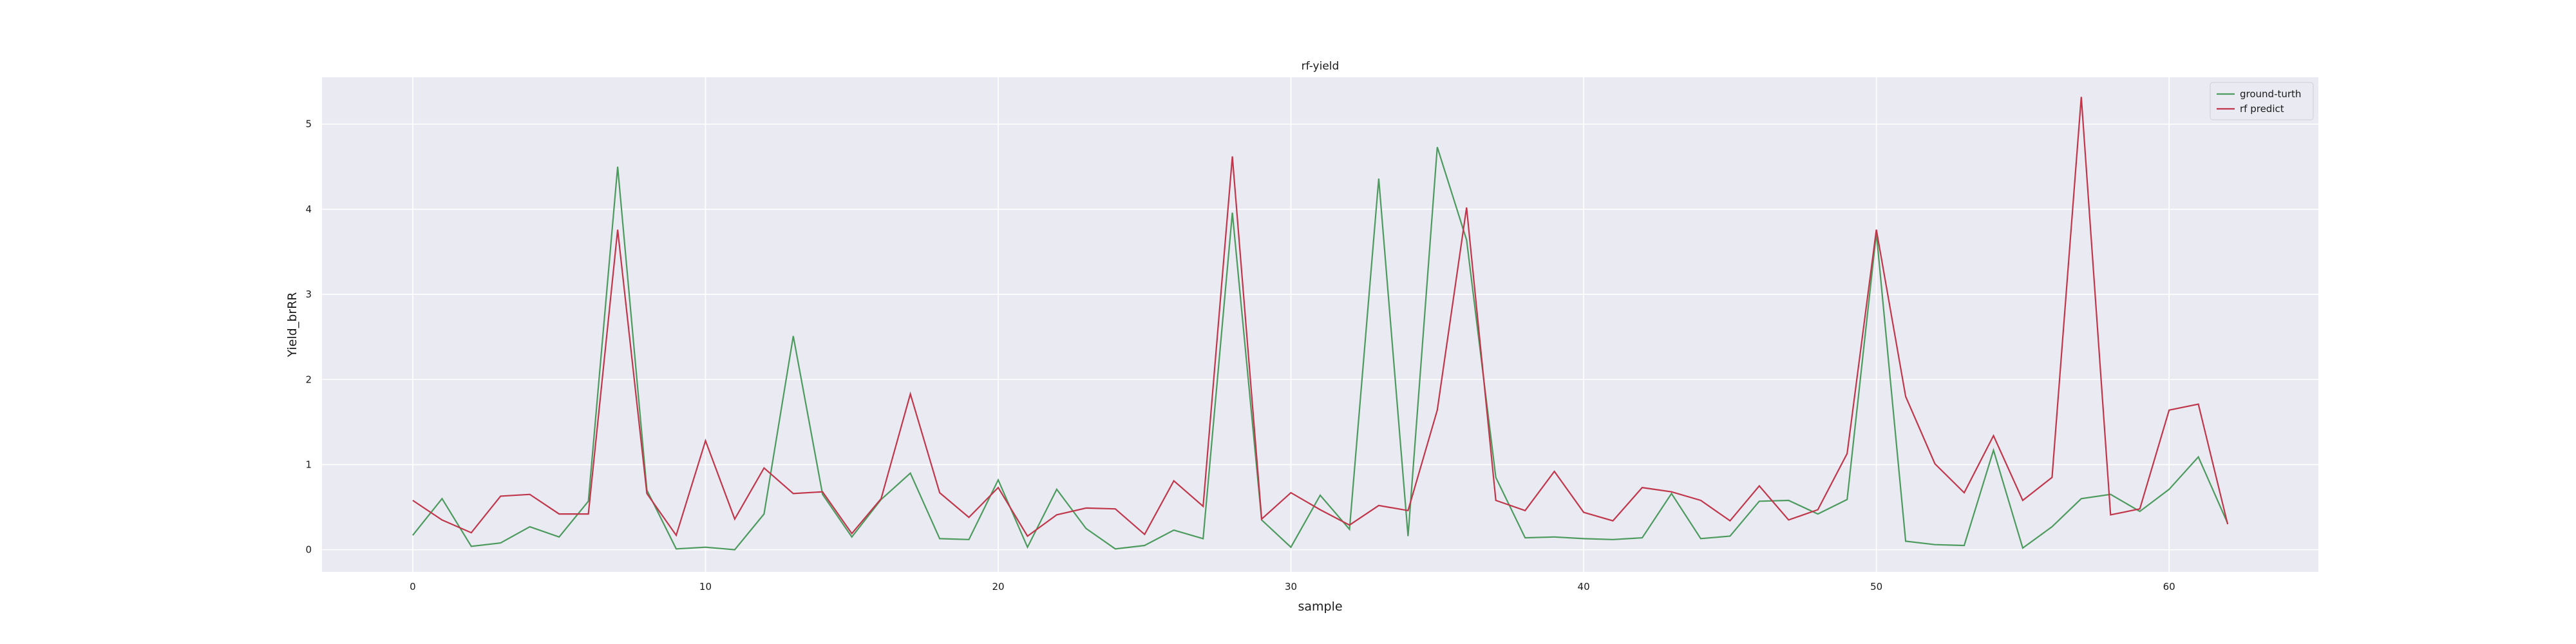 Image resolution: width=2576 pixels, height=644 pixels. What do you see at coordinates (1321, 66) in the screenshot?
I see `chart-title: rf-yield` at bounding box center [1321, 66].